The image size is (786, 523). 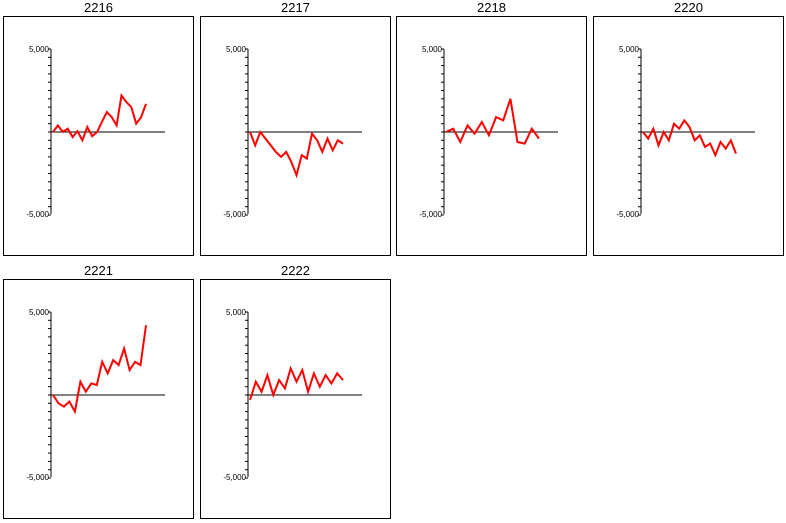 What do you see at coordinates (98, 270) in the screenshot?
I see `chart-title: 2221` at bounding box center [98, 270].